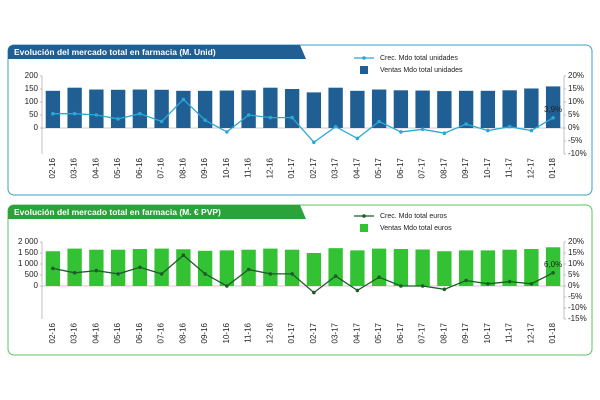 This screenshot has width=600, height=400. I want to click on x-tick-label: 08-17, so click(443, 332).